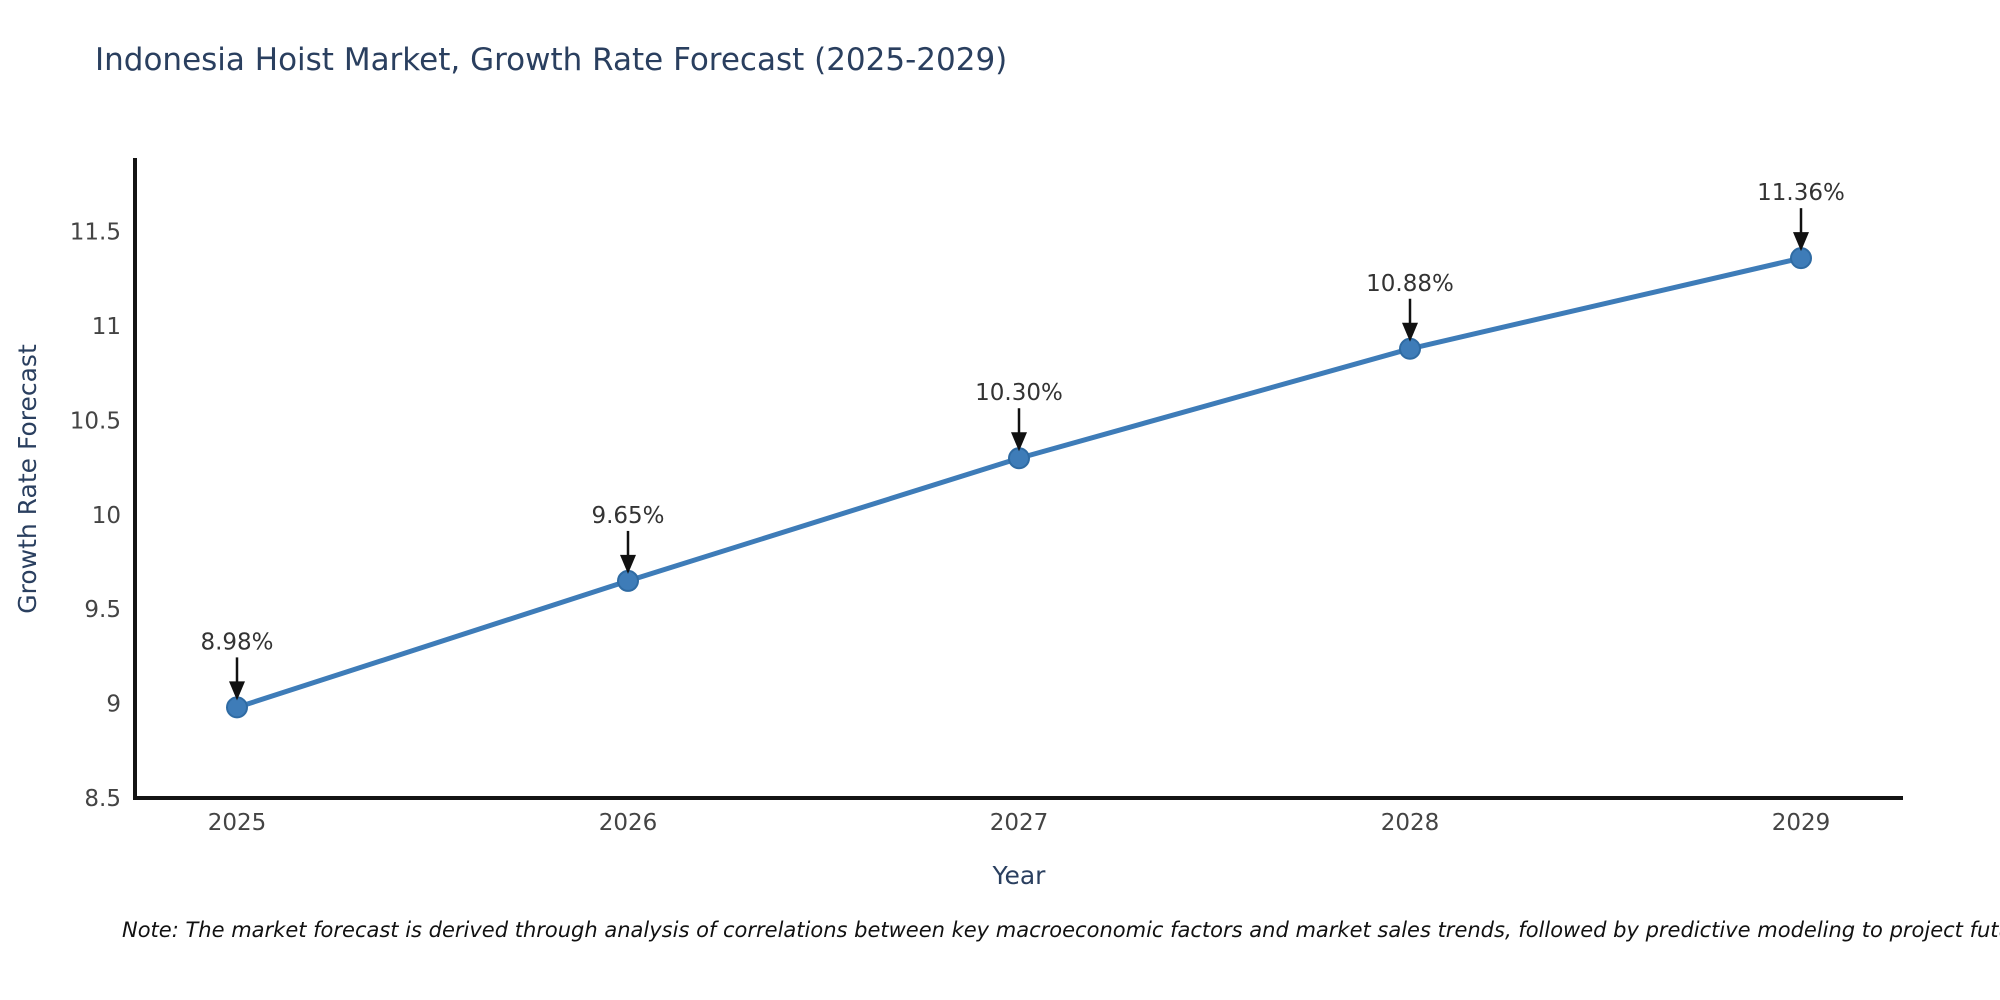 The height and width of the screenshot is (1000, 2000). I want to click on y-tick-label: 8.5, so click(102, 799).